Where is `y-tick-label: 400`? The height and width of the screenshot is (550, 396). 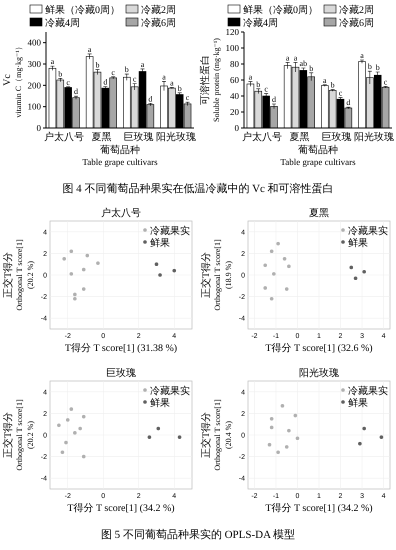 y-tick-label: 400 is located at coordinates (35, 43).